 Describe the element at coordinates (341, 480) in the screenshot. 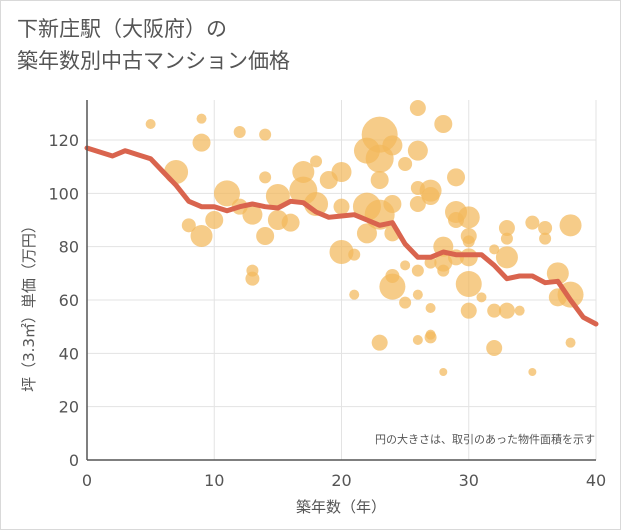

I see `x-tick-label: 20` at that location.